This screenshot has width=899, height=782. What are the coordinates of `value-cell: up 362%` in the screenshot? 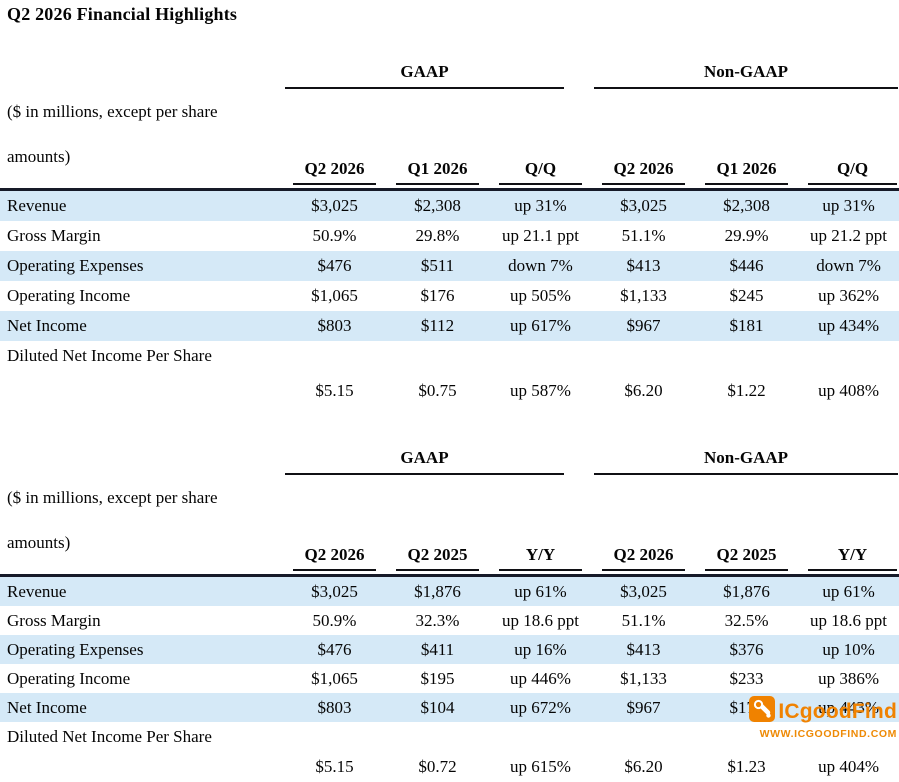 It's located at (848, 295).